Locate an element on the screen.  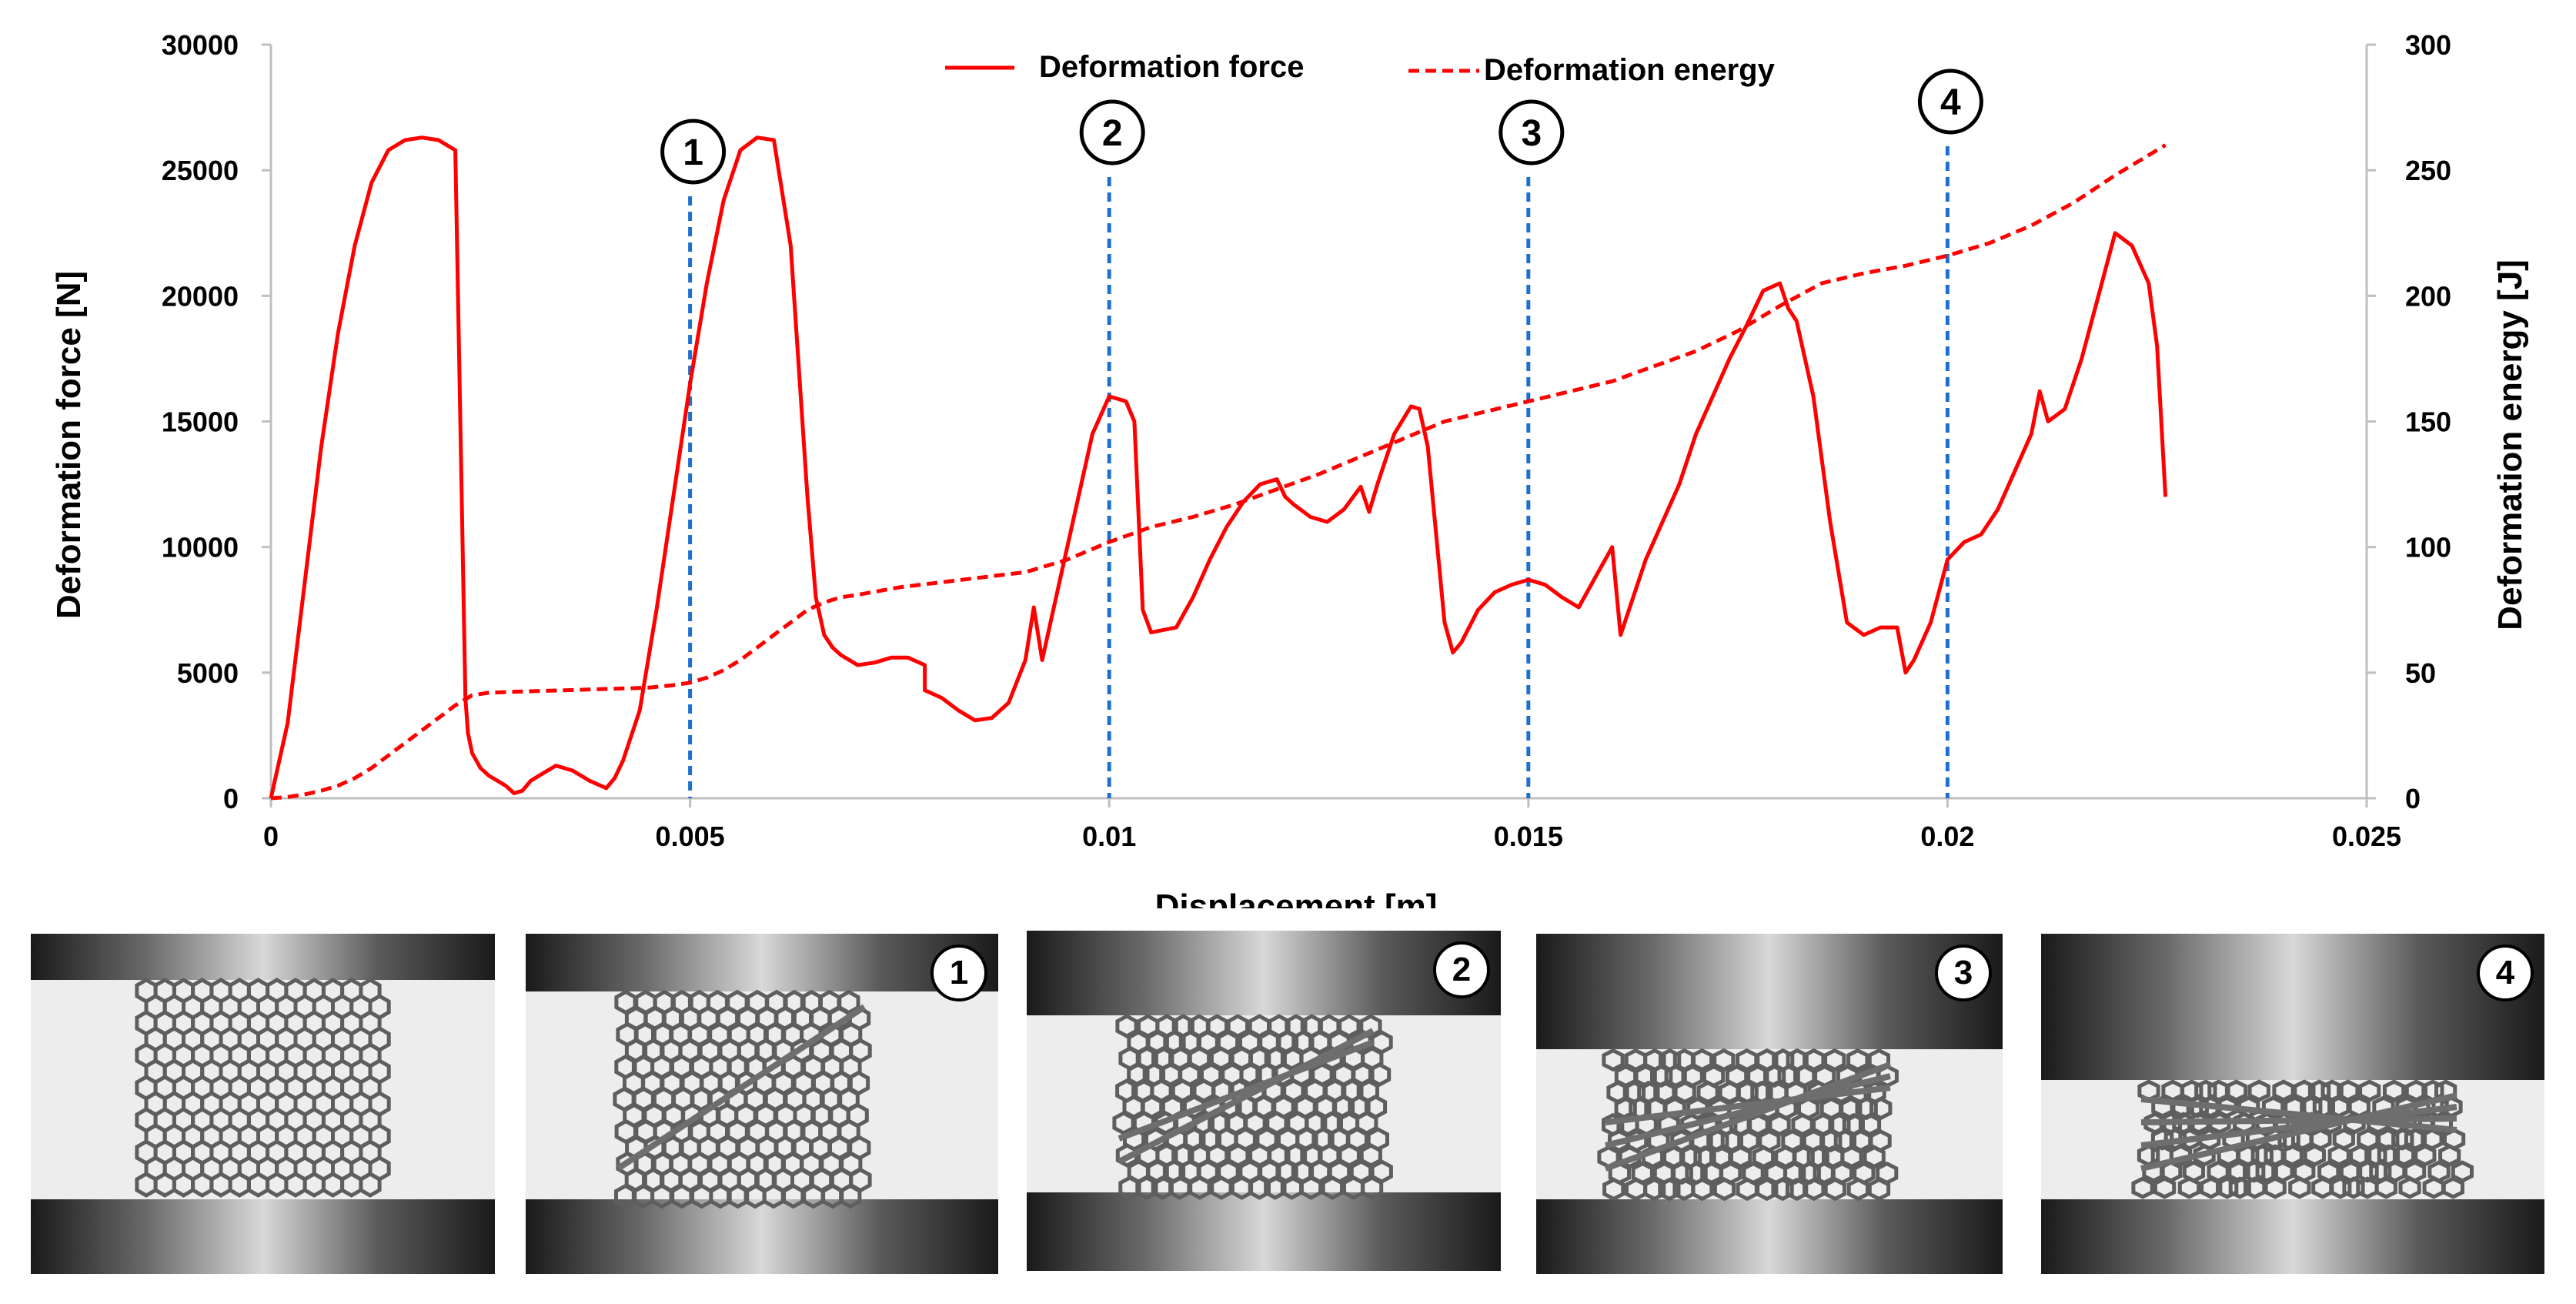
stage-marker-label: 4 is located at coordinates (1950, 102).